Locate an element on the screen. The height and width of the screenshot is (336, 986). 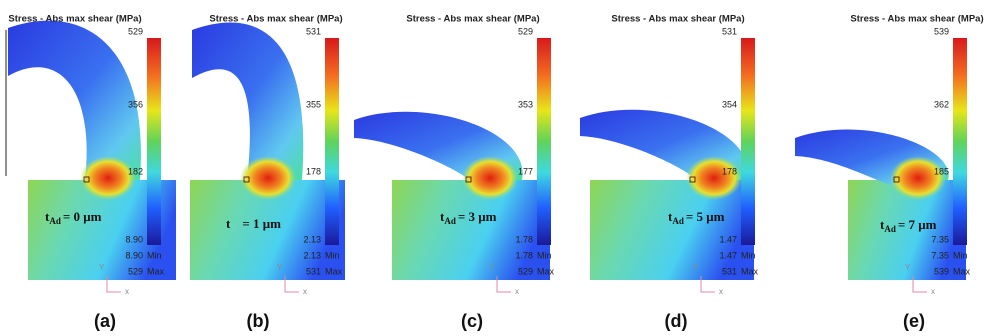
min-value: 1.47 is located at coordinates (728, 255).